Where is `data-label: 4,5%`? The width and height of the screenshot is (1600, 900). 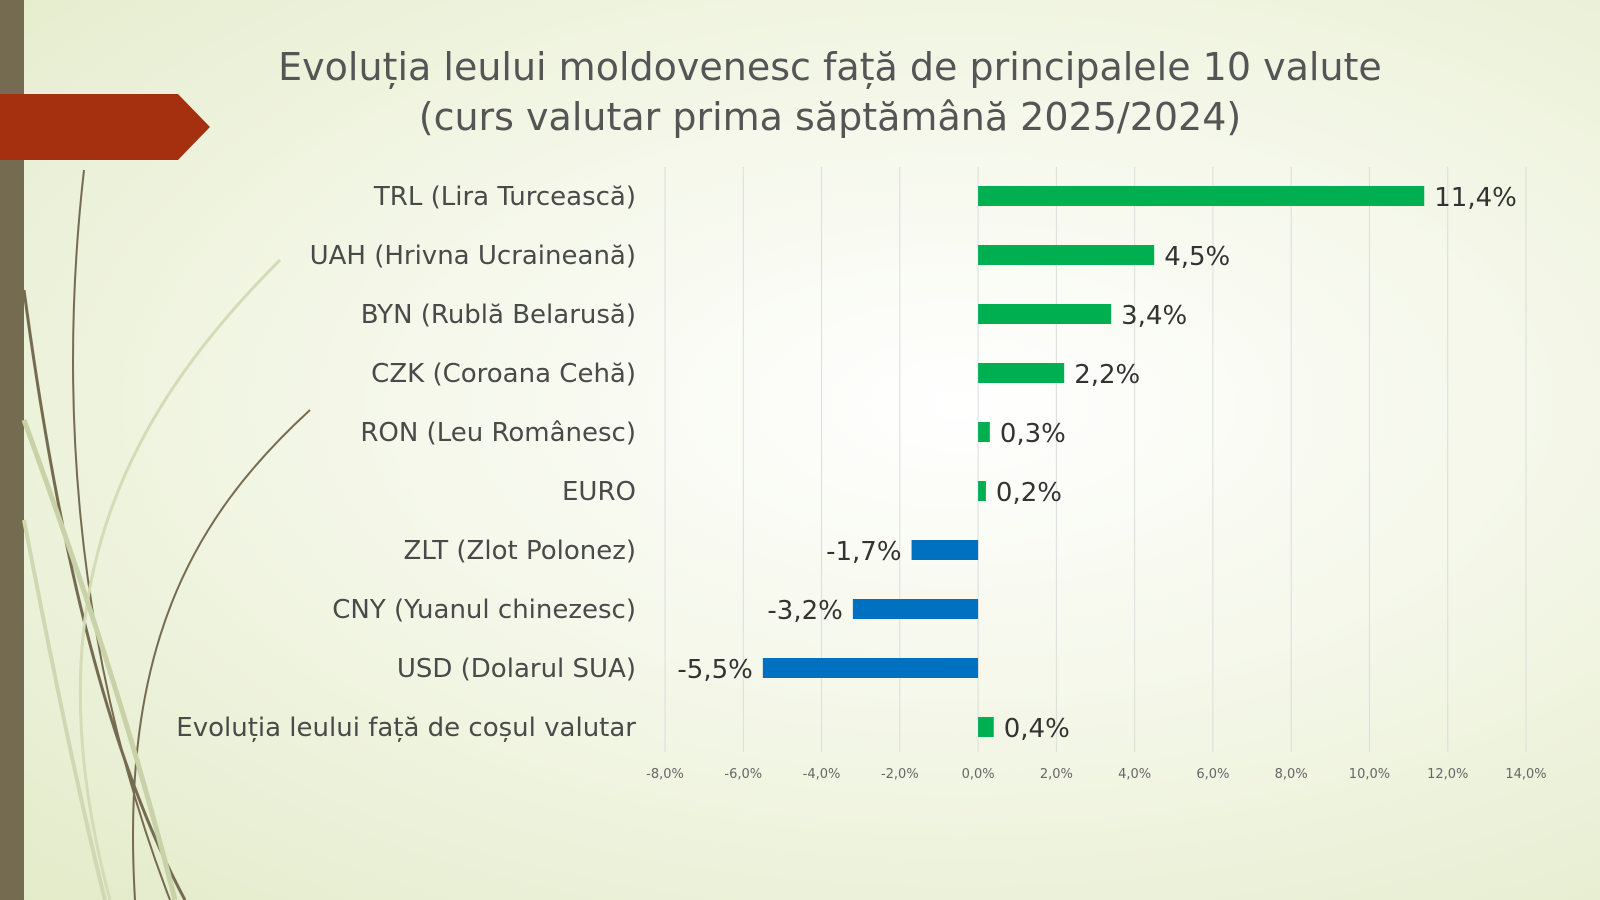
data-label: 4,5% is located at coordinates (1197, 257).